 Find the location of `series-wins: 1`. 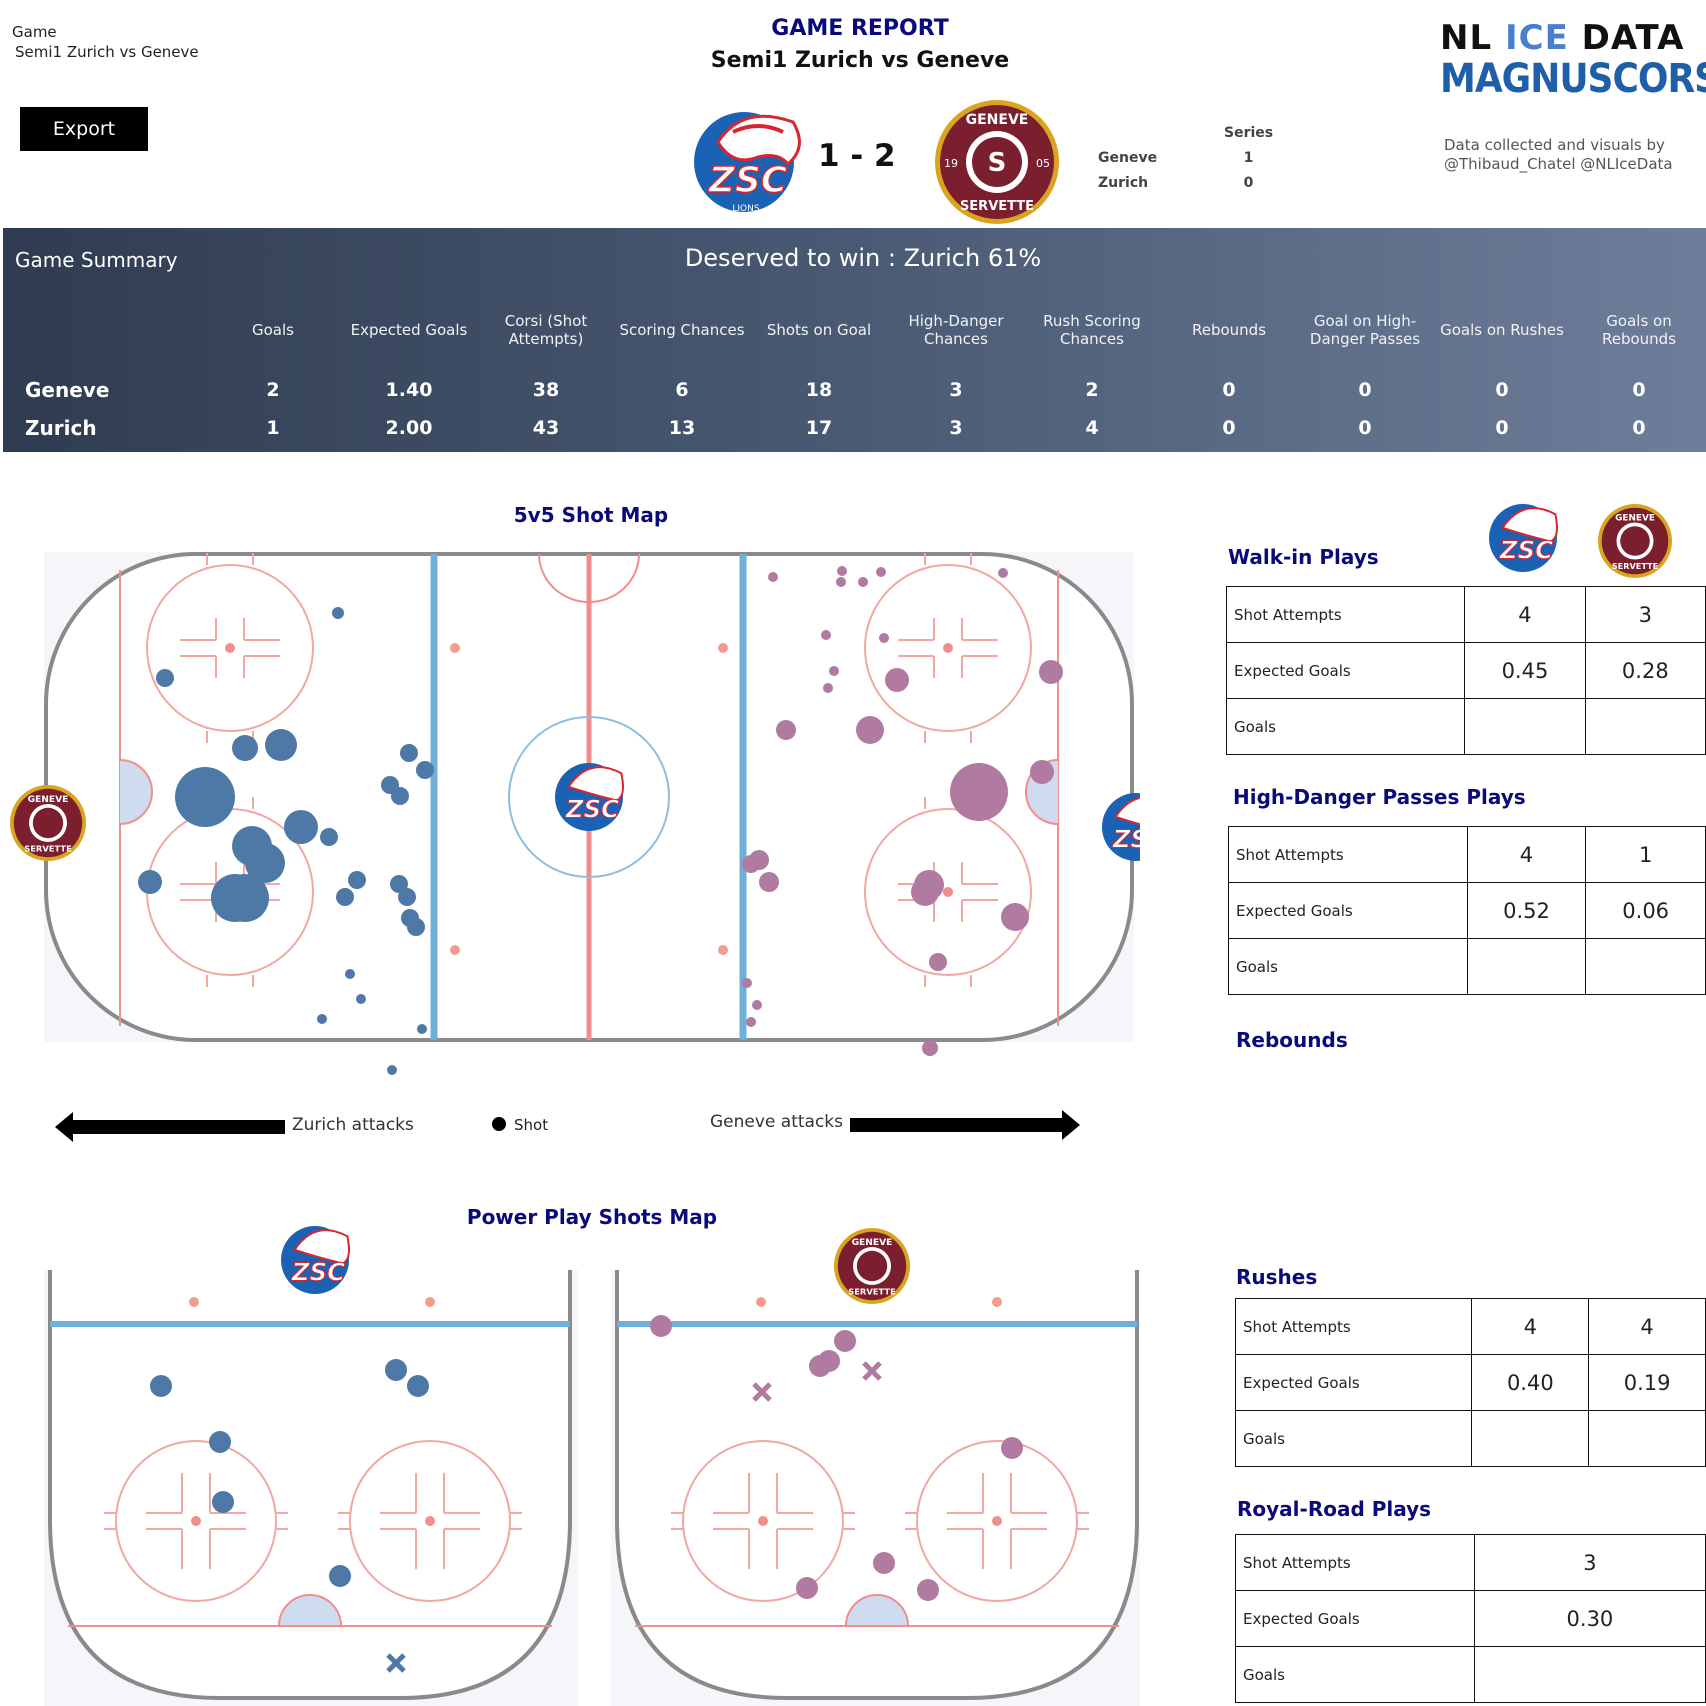

series-wins: 1 is located at coordinates (1248, 157).